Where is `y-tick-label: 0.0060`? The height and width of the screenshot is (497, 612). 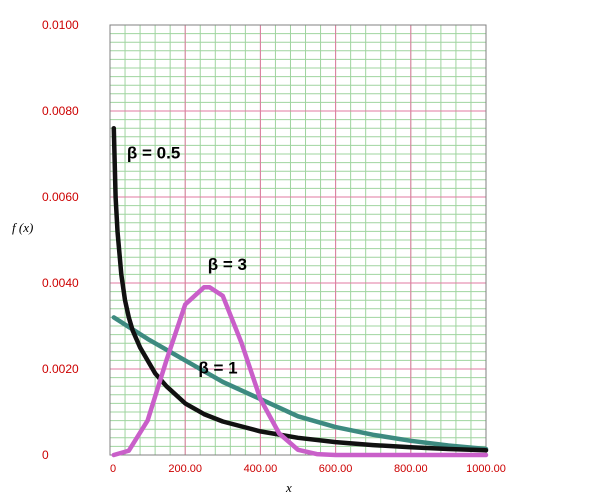
y-tick-label: 0.0060 is located at coordinates (60, 197).